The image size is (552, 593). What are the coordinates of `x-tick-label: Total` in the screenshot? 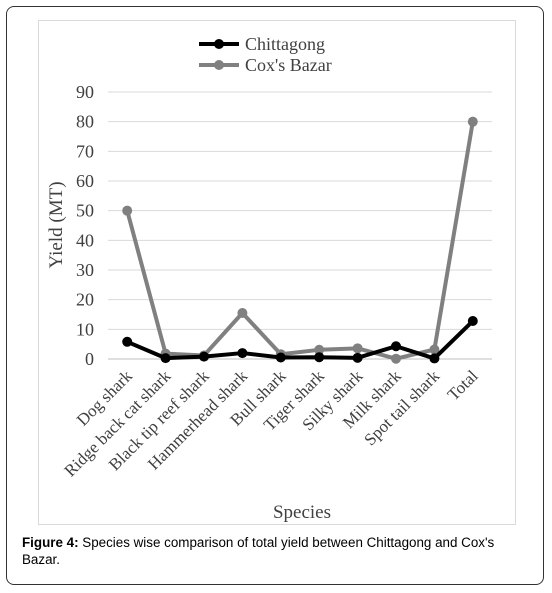 It's located at (463, 385).